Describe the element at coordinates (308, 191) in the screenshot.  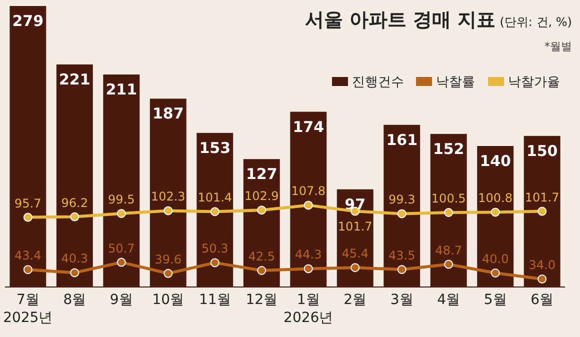
I see `data-label: 107.8` at that location.